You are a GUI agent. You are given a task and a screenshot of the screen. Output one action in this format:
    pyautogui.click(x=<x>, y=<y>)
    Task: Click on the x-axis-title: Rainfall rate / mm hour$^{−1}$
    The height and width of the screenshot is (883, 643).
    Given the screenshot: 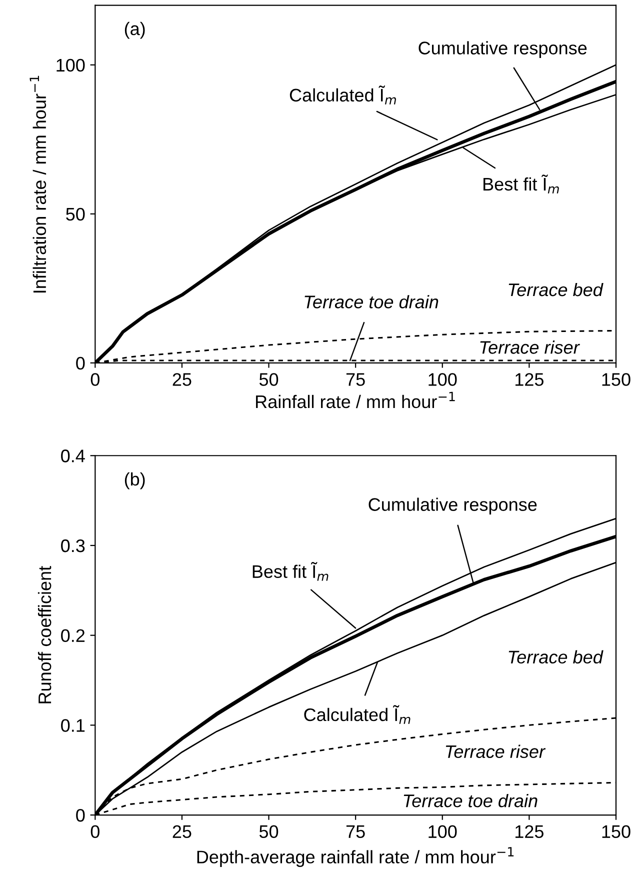 What is the action you would take?
    pyautogui.click(x=355, y=400)
    